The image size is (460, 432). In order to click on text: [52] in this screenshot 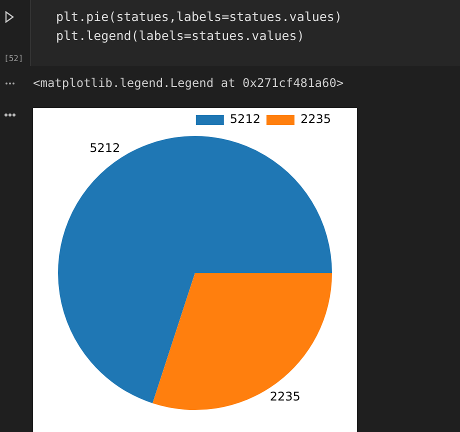, I will do `click(14, 58)`.